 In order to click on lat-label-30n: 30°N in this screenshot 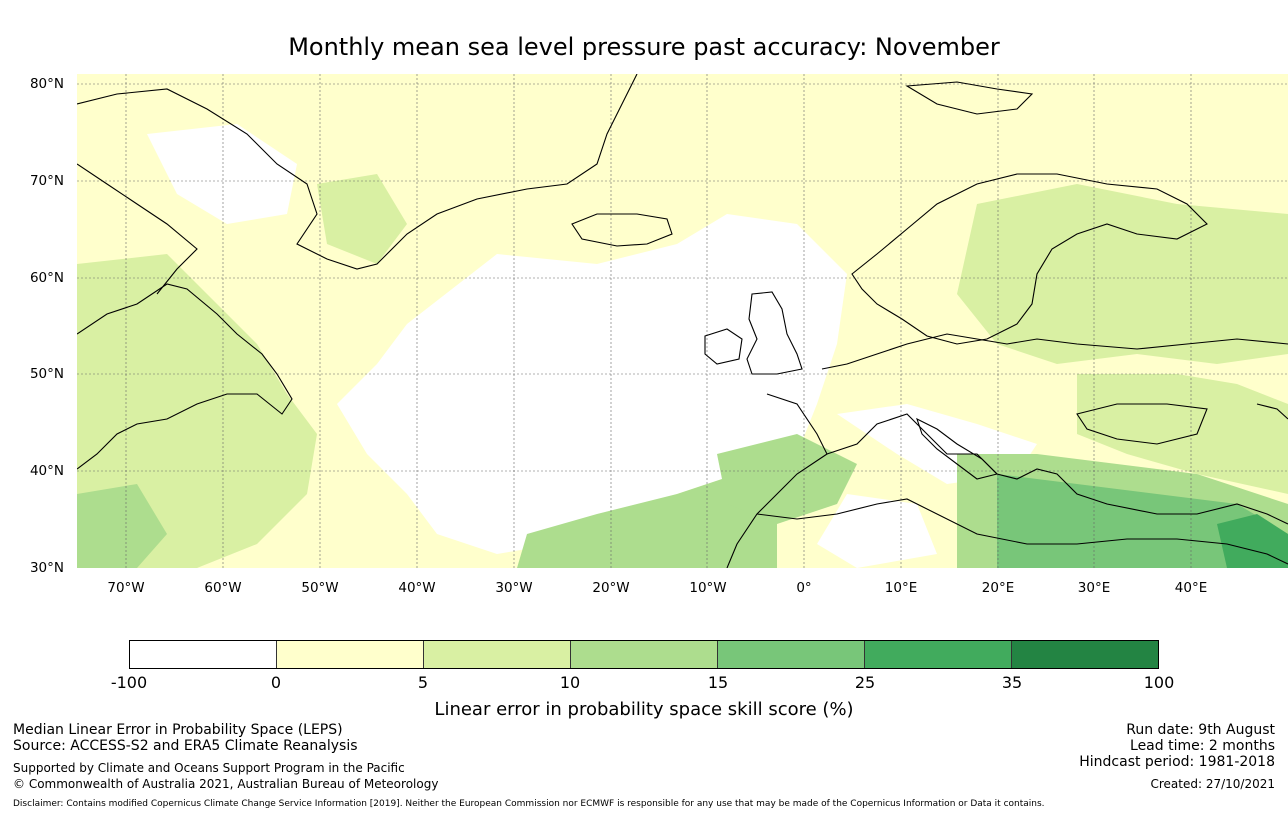, I will do `click(46, 568)`.